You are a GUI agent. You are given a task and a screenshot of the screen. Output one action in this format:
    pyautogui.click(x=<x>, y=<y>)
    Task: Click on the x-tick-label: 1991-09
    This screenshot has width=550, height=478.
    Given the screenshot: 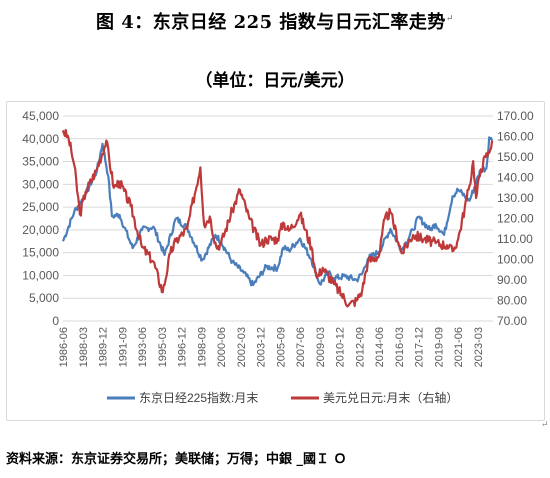 What is the action you would take?
    pyautogui.click(x=123, y=347)
    